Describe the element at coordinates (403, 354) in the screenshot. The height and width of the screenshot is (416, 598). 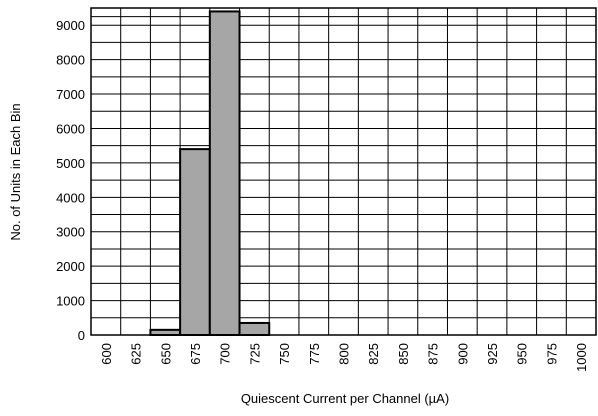
I see `x-tick-label: 850` at that location.